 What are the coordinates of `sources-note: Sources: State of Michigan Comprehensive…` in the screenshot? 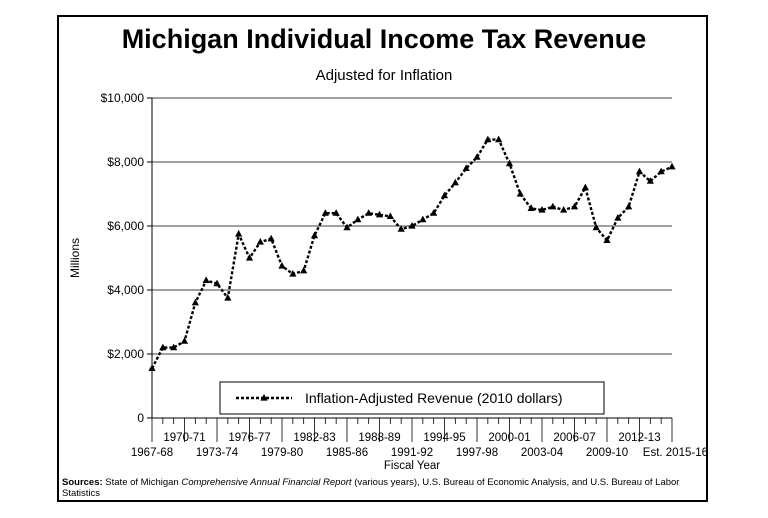 It's located at (377, 488).